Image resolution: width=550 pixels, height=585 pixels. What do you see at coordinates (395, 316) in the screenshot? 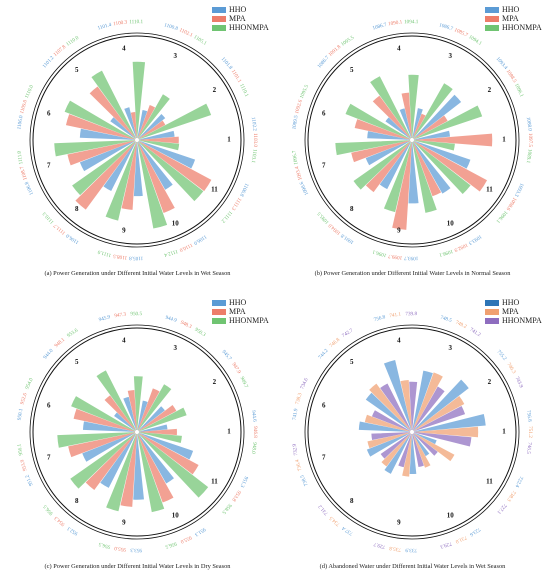
I see `value-label: 741.1` at bounding box center [395, 316].